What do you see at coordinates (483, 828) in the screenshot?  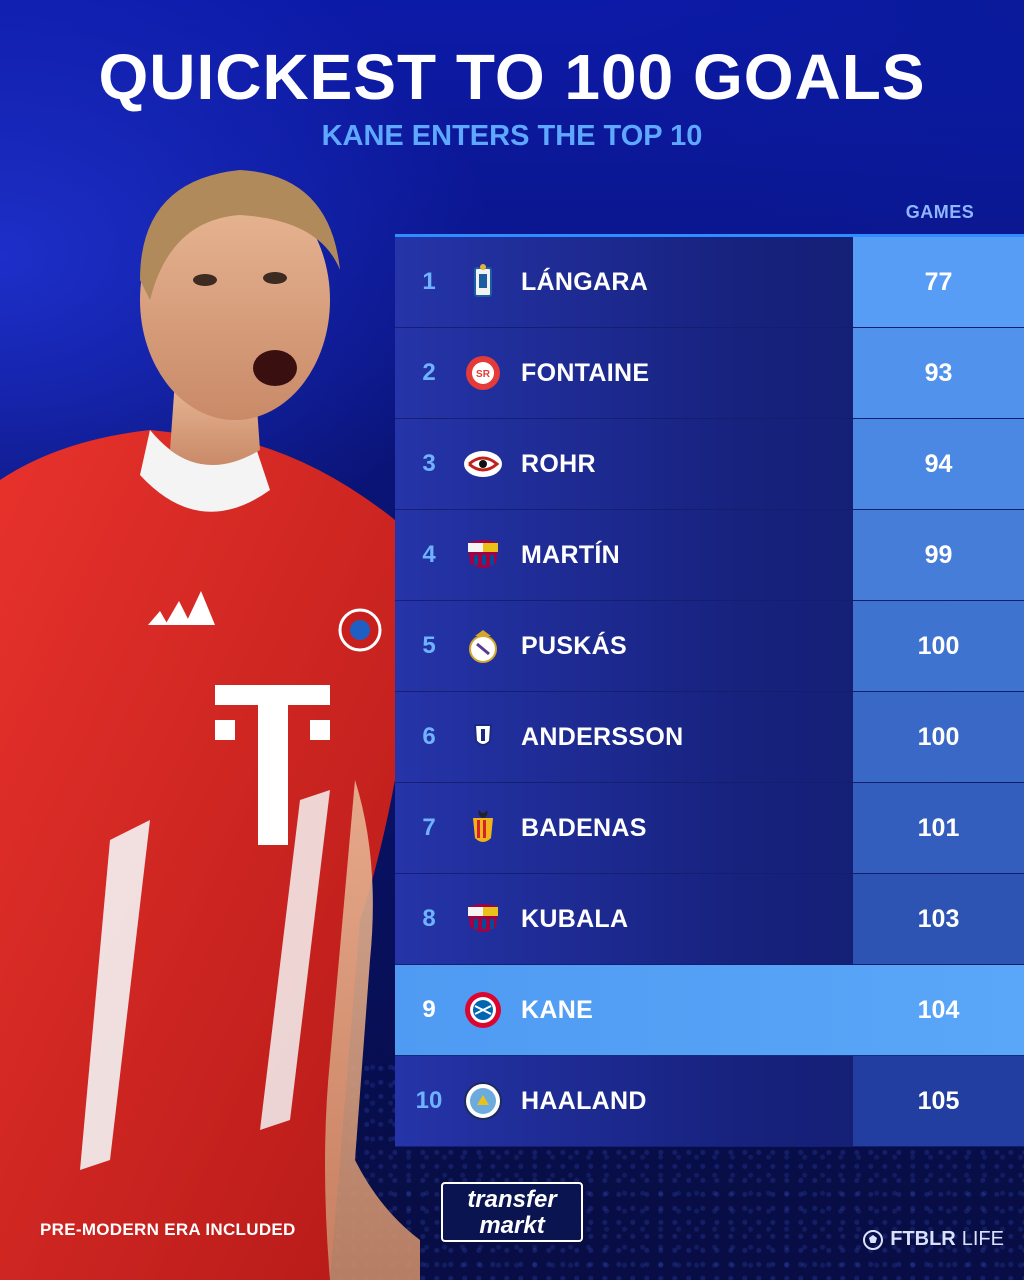 I see `valencia-crest-icon` at bounding box center [483, 828].